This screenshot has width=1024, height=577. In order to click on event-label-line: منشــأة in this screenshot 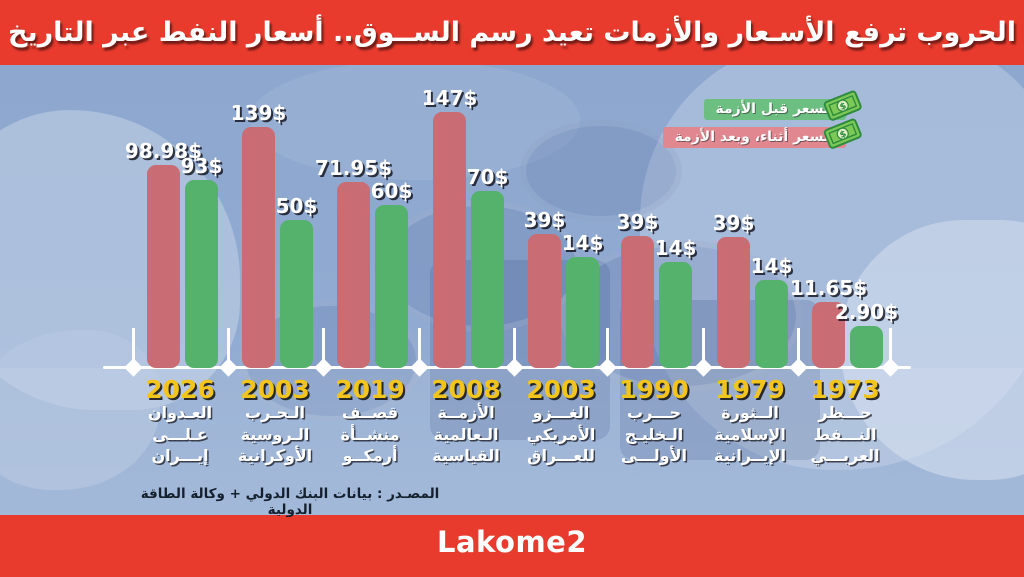, I will do `click(370, 434)`.